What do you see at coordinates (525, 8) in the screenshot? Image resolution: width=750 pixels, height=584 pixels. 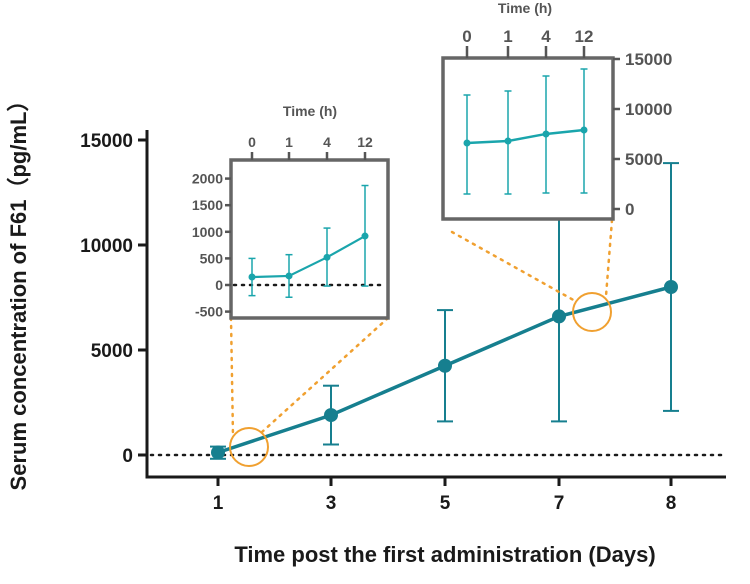 I see `inset-late-x-title: Time (h)` at bounding box center [525, 8].